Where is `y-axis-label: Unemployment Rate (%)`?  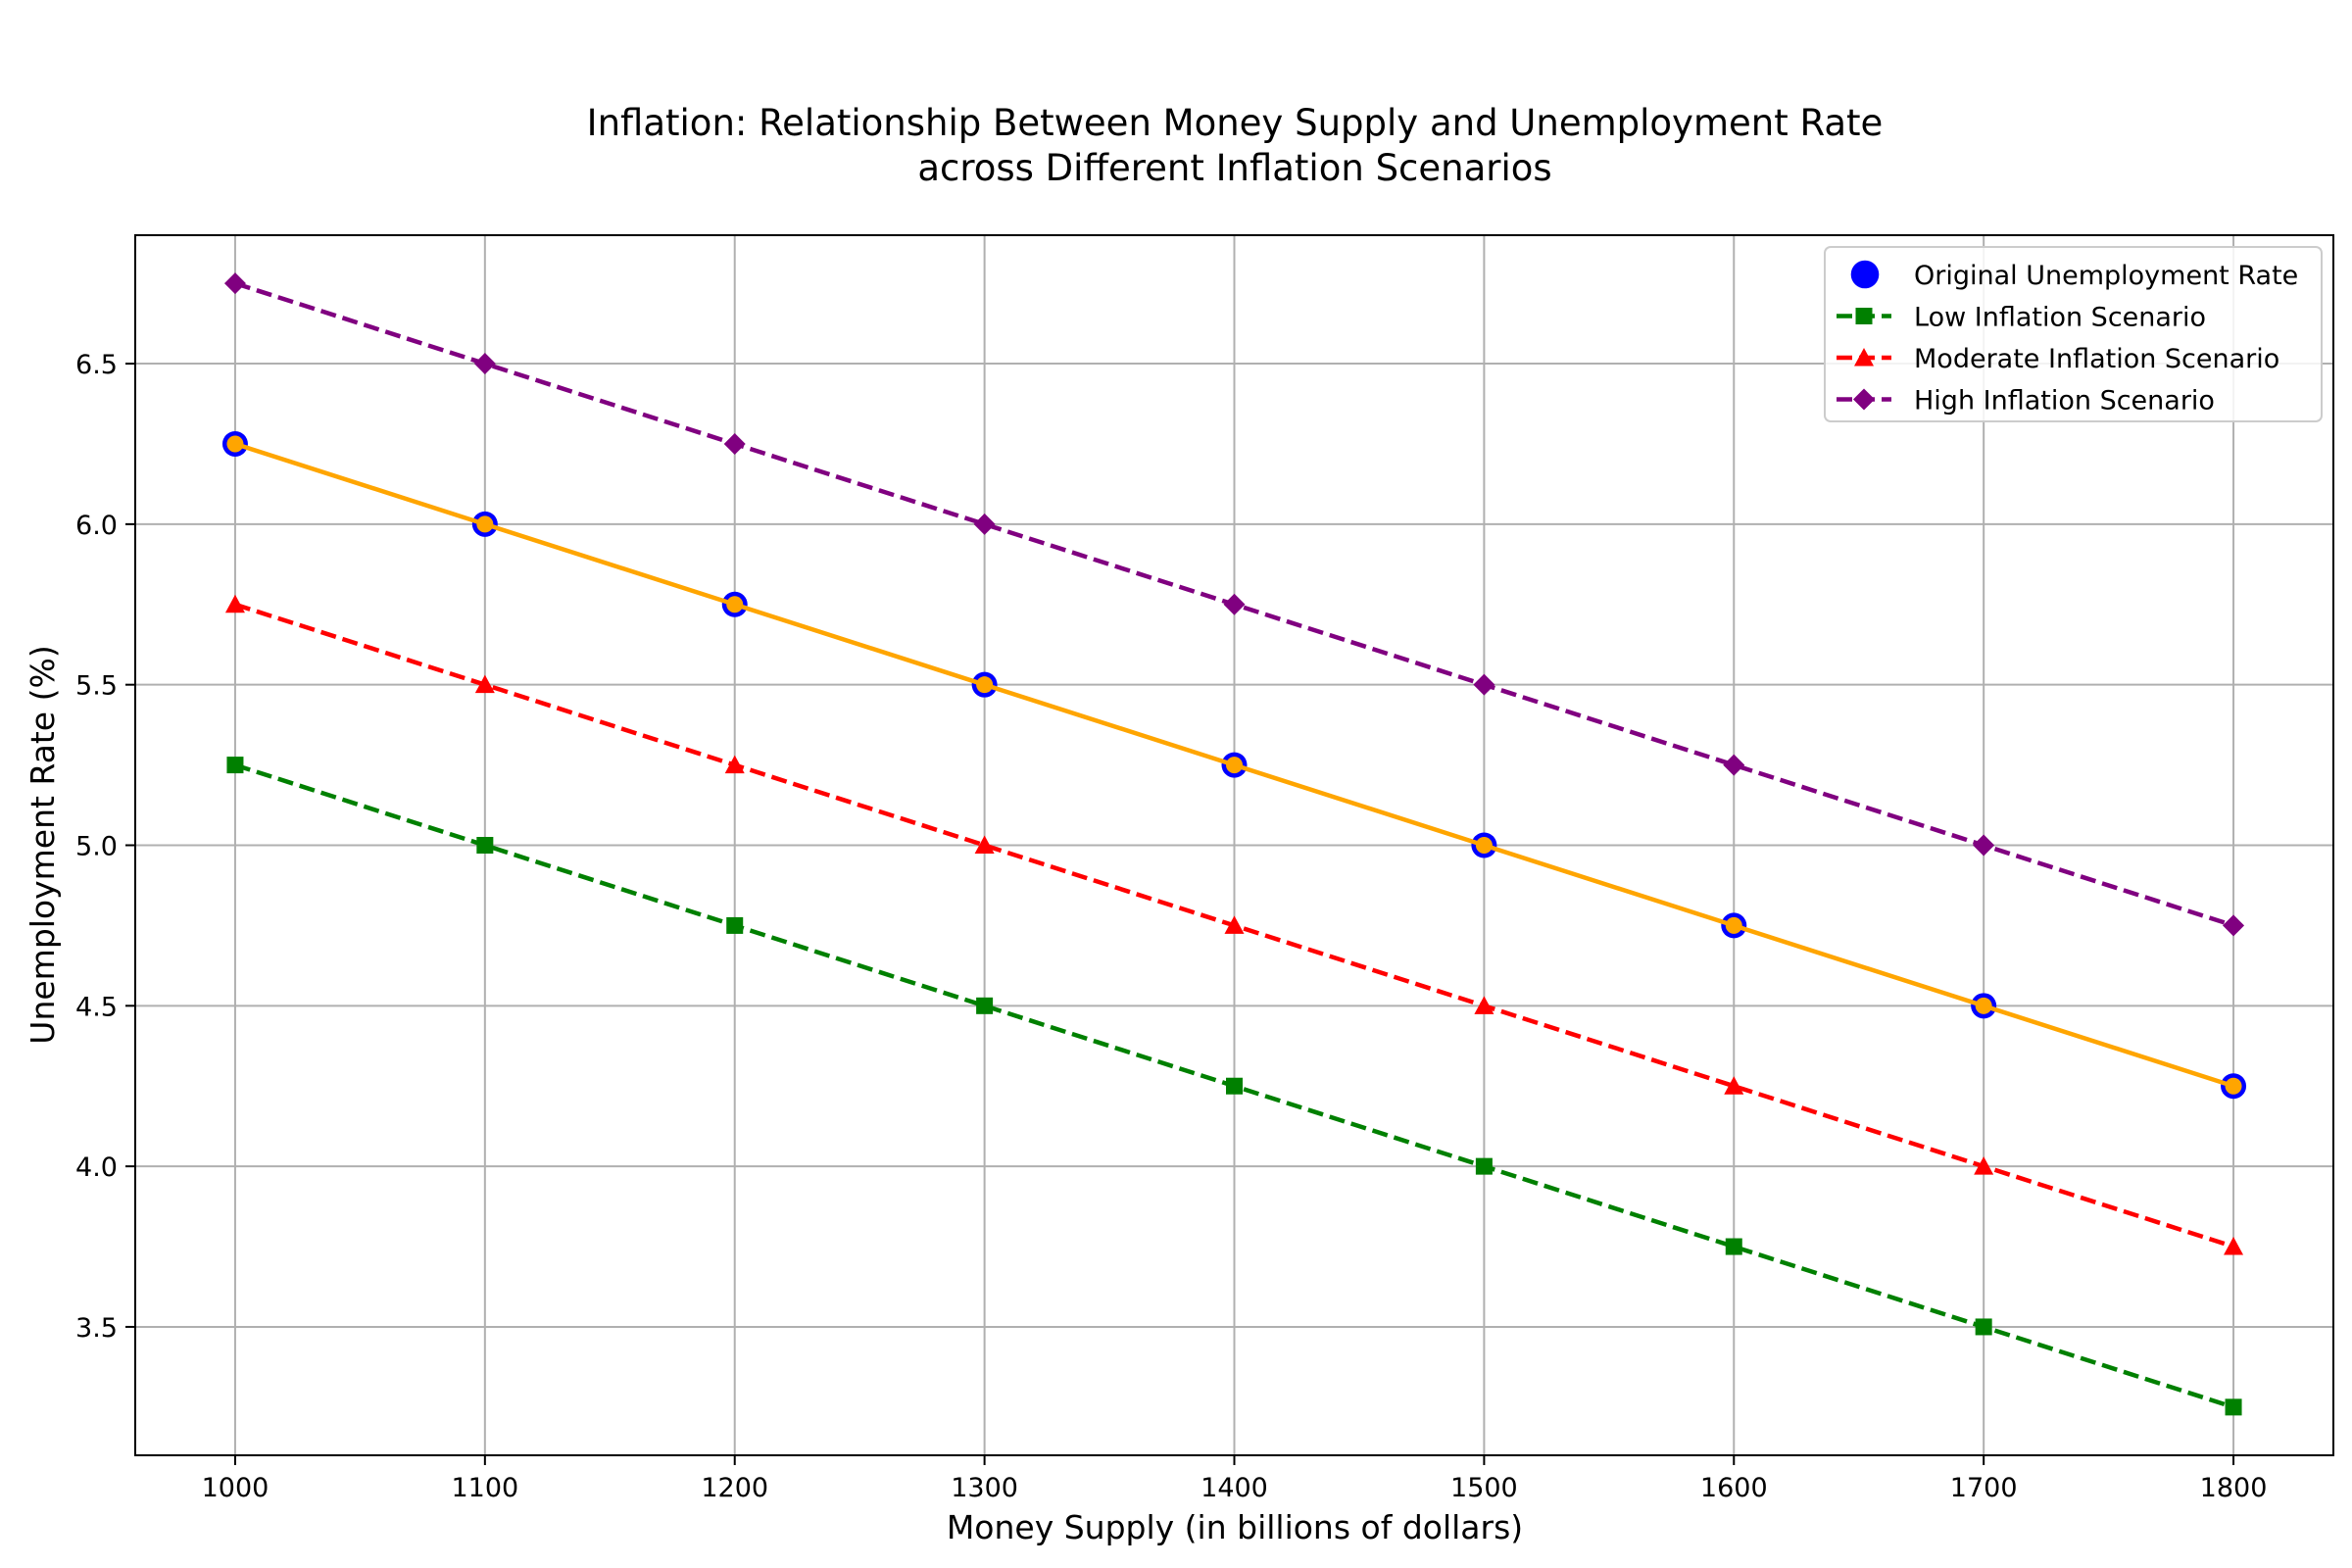 y-axis-label: Unemployment Rate (%) is located at coordinates (43, 844).